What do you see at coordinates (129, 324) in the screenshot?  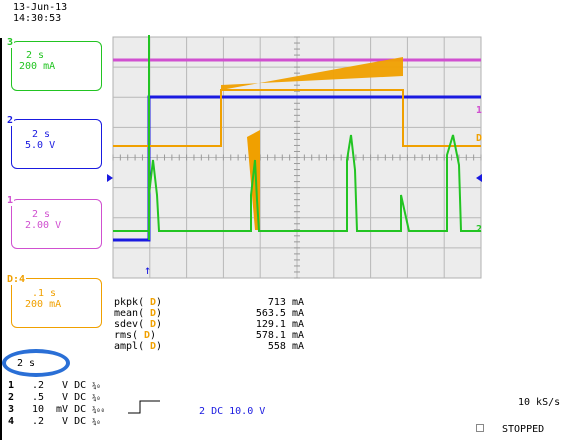 I see `measurement-name: sdev(` at bounding box center [129, 324].